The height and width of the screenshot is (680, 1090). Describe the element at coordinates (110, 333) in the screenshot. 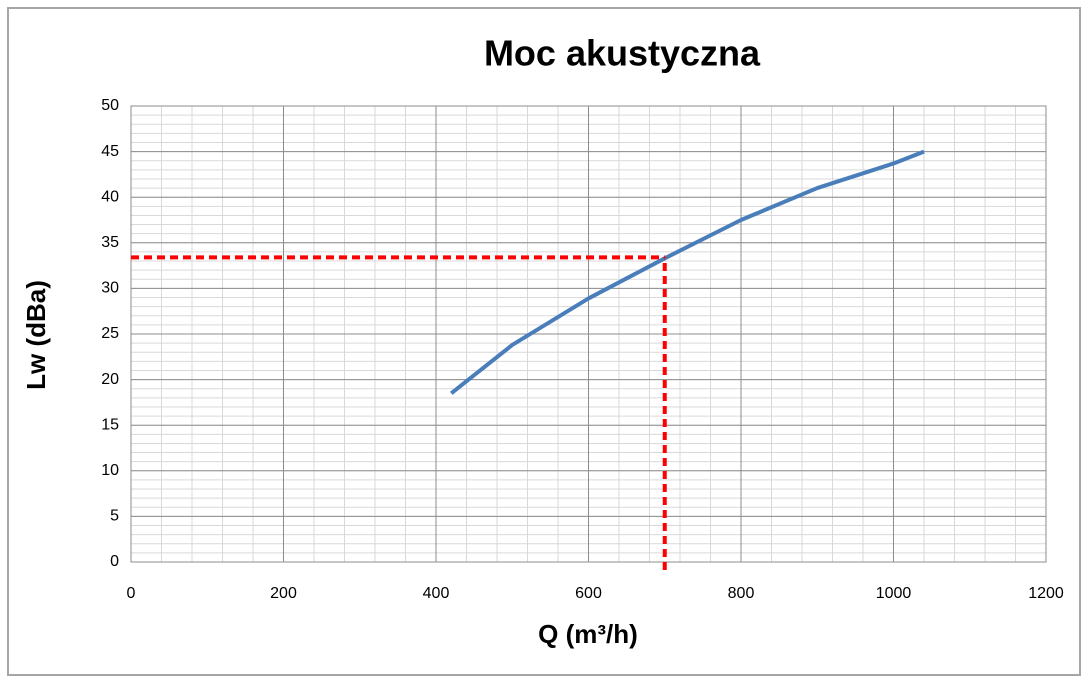

I see `y-tick-label: 25` at that location.